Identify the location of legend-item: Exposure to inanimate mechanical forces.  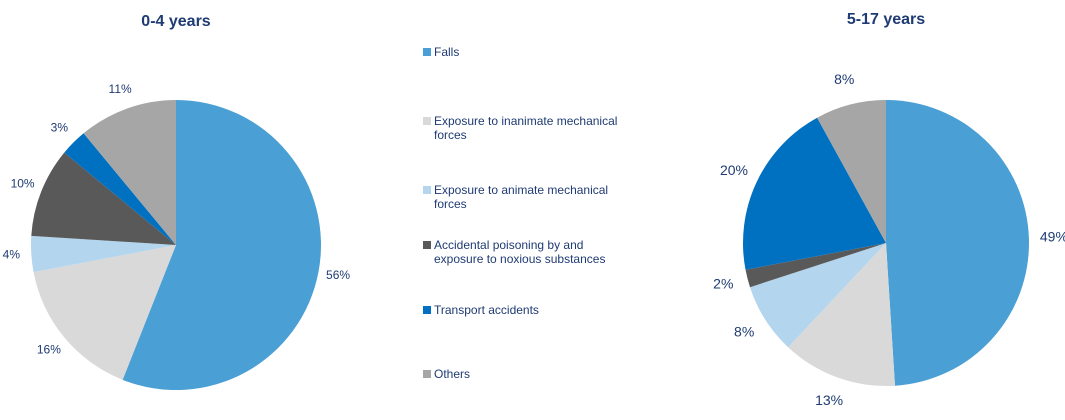
(523, 128).